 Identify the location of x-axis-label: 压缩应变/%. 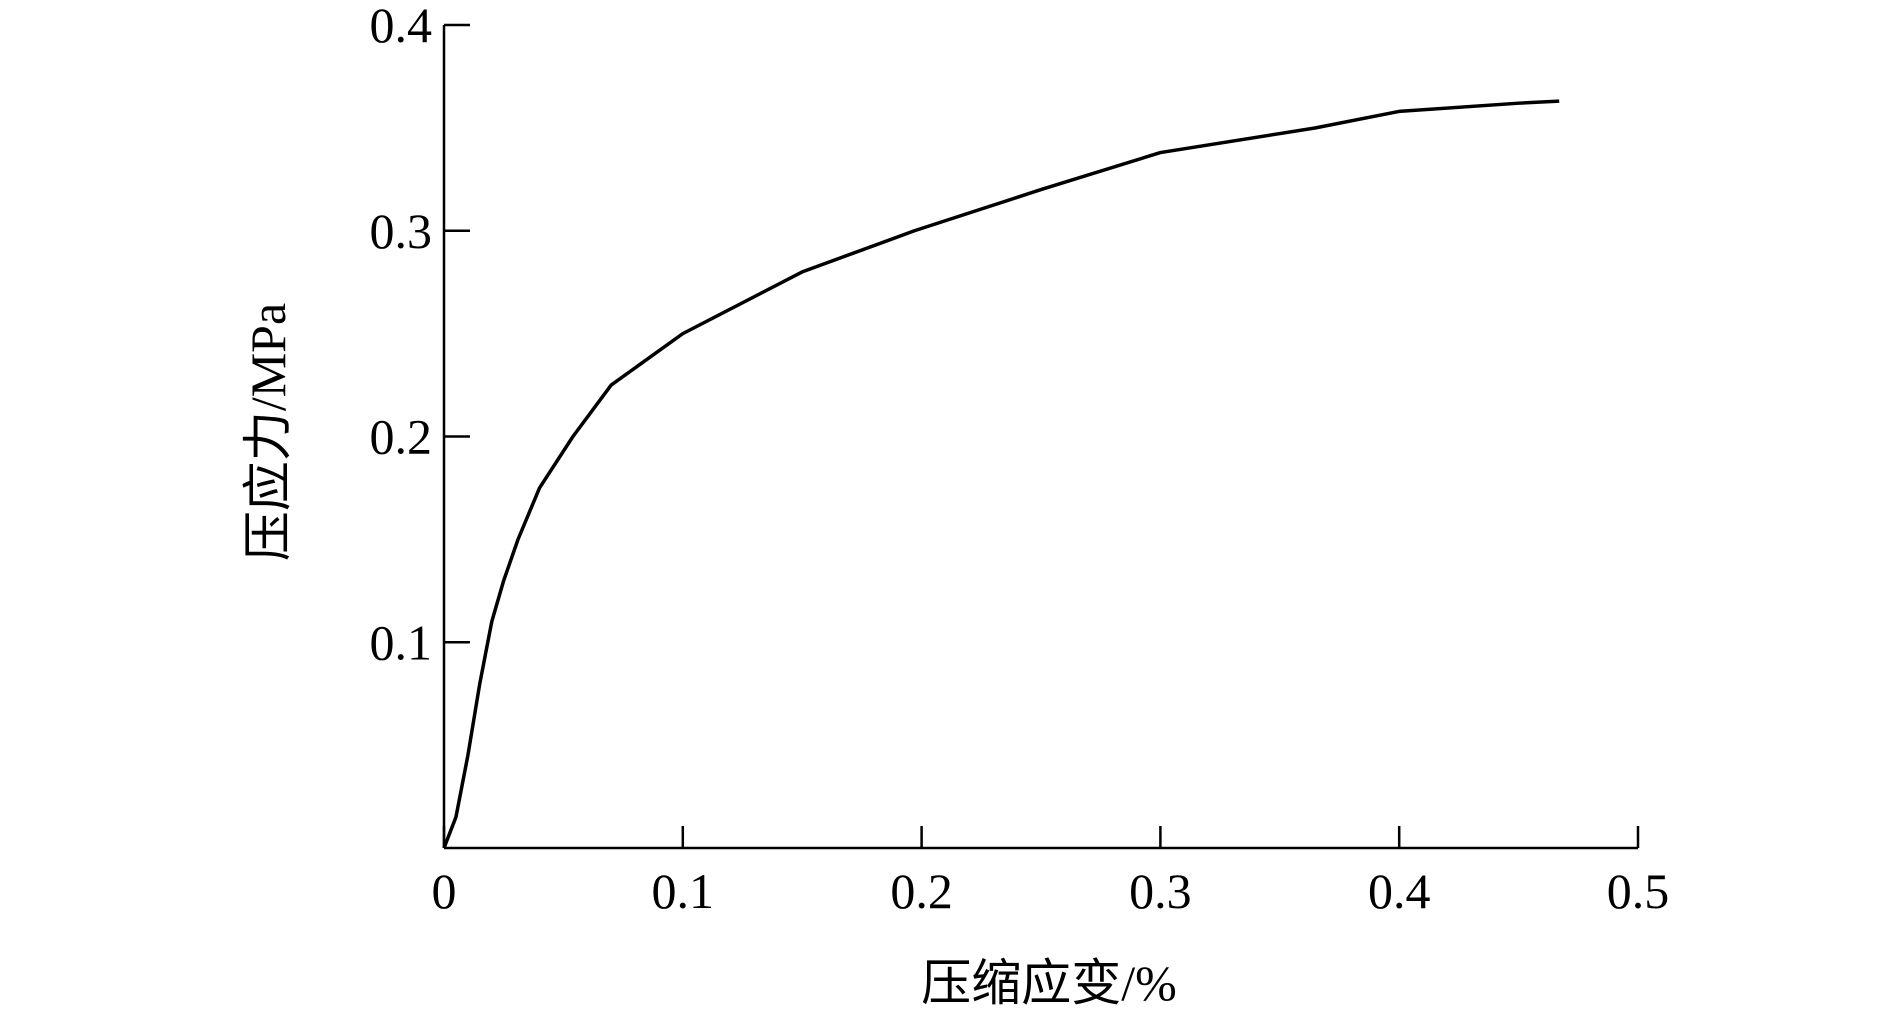
(1049, 983).